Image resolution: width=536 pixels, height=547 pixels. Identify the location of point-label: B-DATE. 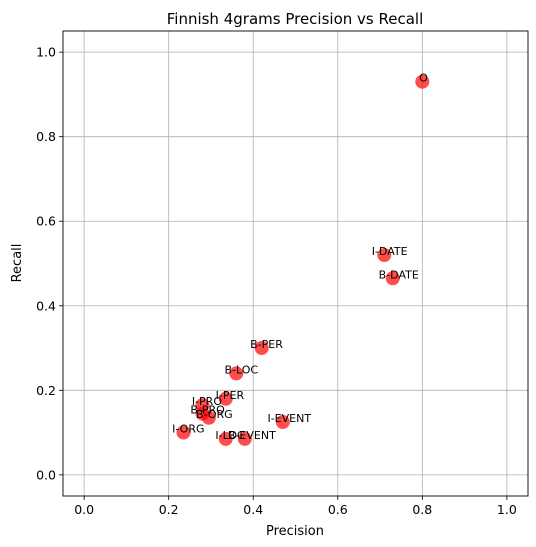
(399, 274).